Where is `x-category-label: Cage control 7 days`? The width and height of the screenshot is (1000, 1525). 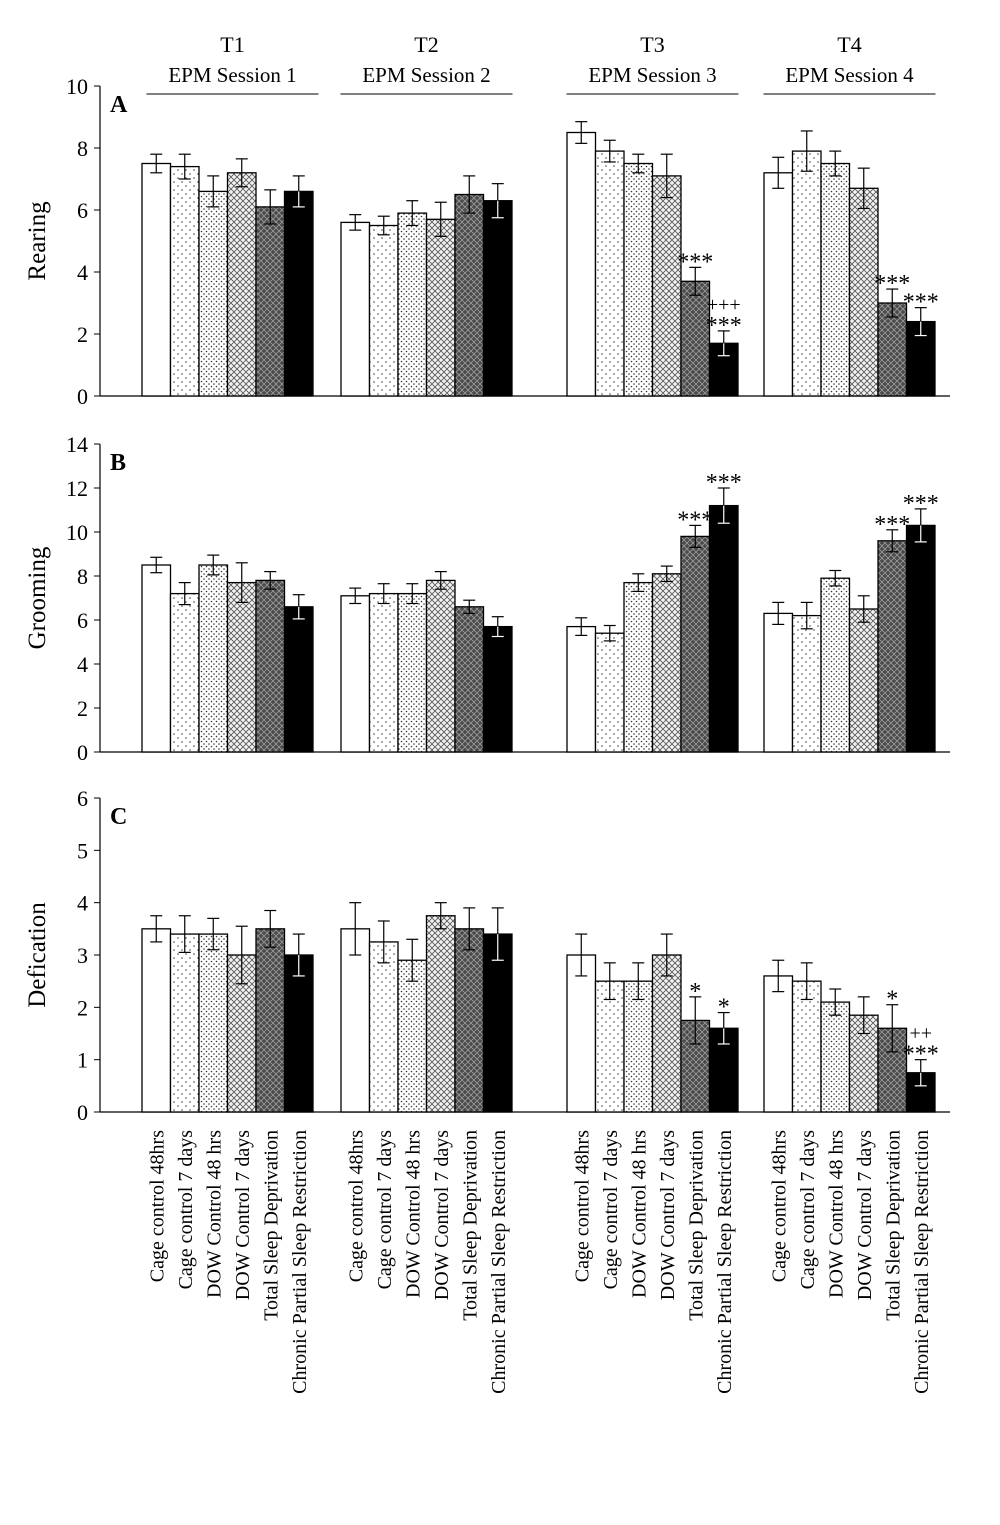
x-category-label: Cage control 7 days is located at coordinates (808, 1210).